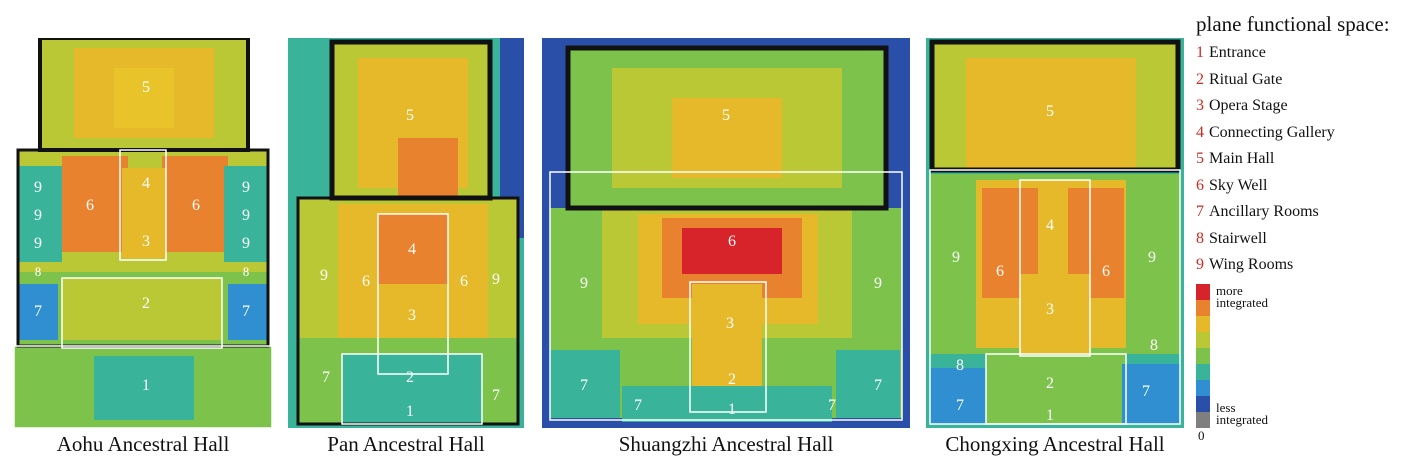 This screenshot has height=468, width=1408. I want to click on legend-item: 1 Entrance, so click(1231, 53).